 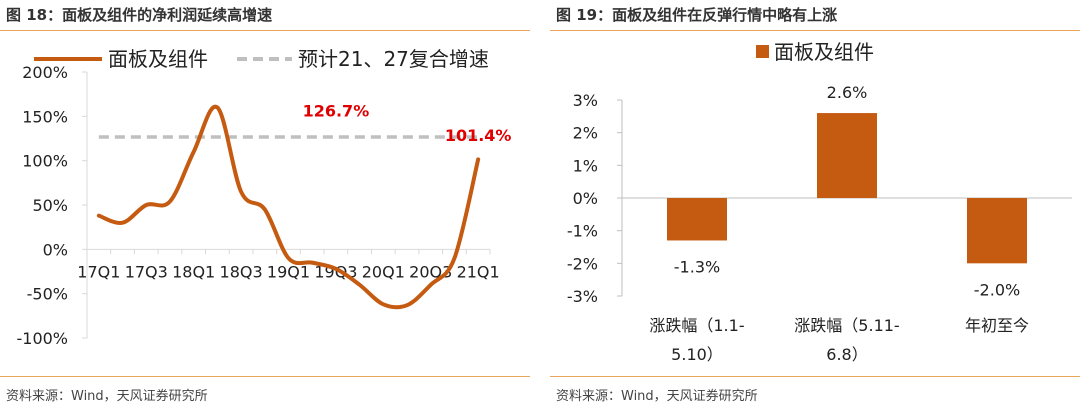 I want to click on legend-label: 面板及组件, so click(x=824, y=52).